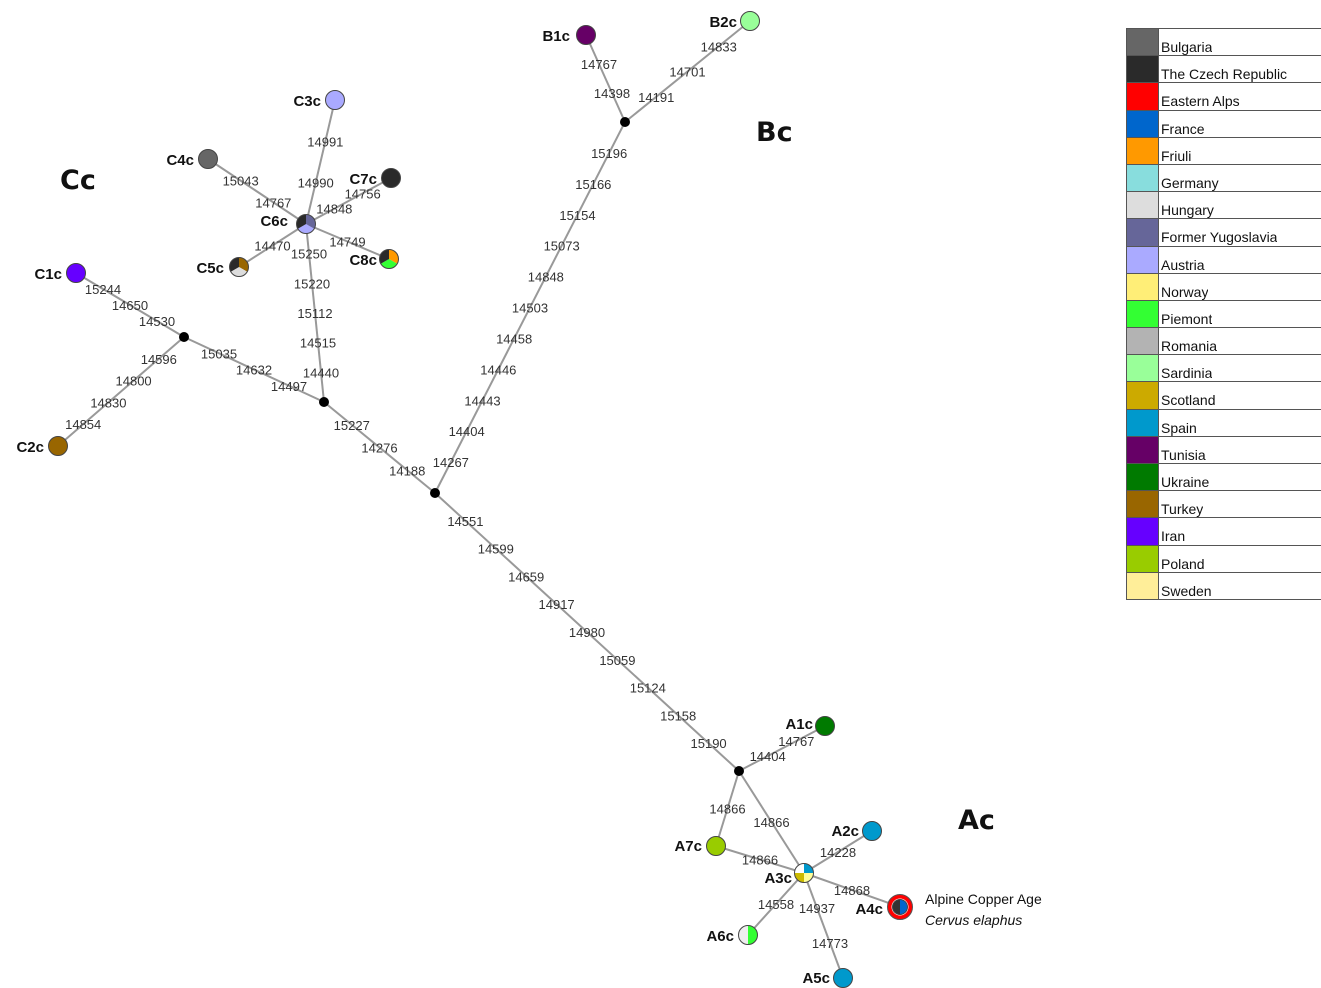 This screenshot has width=1321, height=988. What do you see at coordinates (1223, 342) in the screenshot?
I see `legend-row: Romania` at bounding box center [1223, 342].